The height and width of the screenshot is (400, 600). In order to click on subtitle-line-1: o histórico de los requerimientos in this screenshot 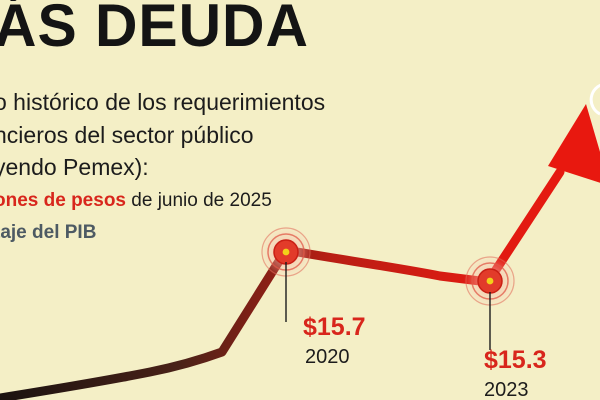, I will do `click(163, 102)`.